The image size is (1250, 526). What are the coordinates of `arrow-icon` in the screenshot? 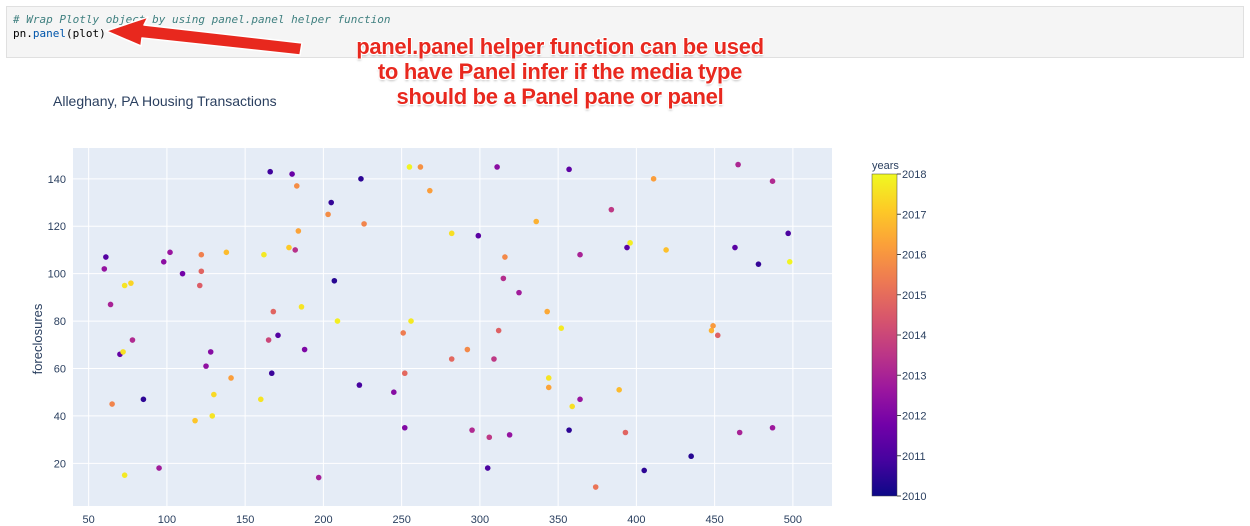 It's located at (204, 36).